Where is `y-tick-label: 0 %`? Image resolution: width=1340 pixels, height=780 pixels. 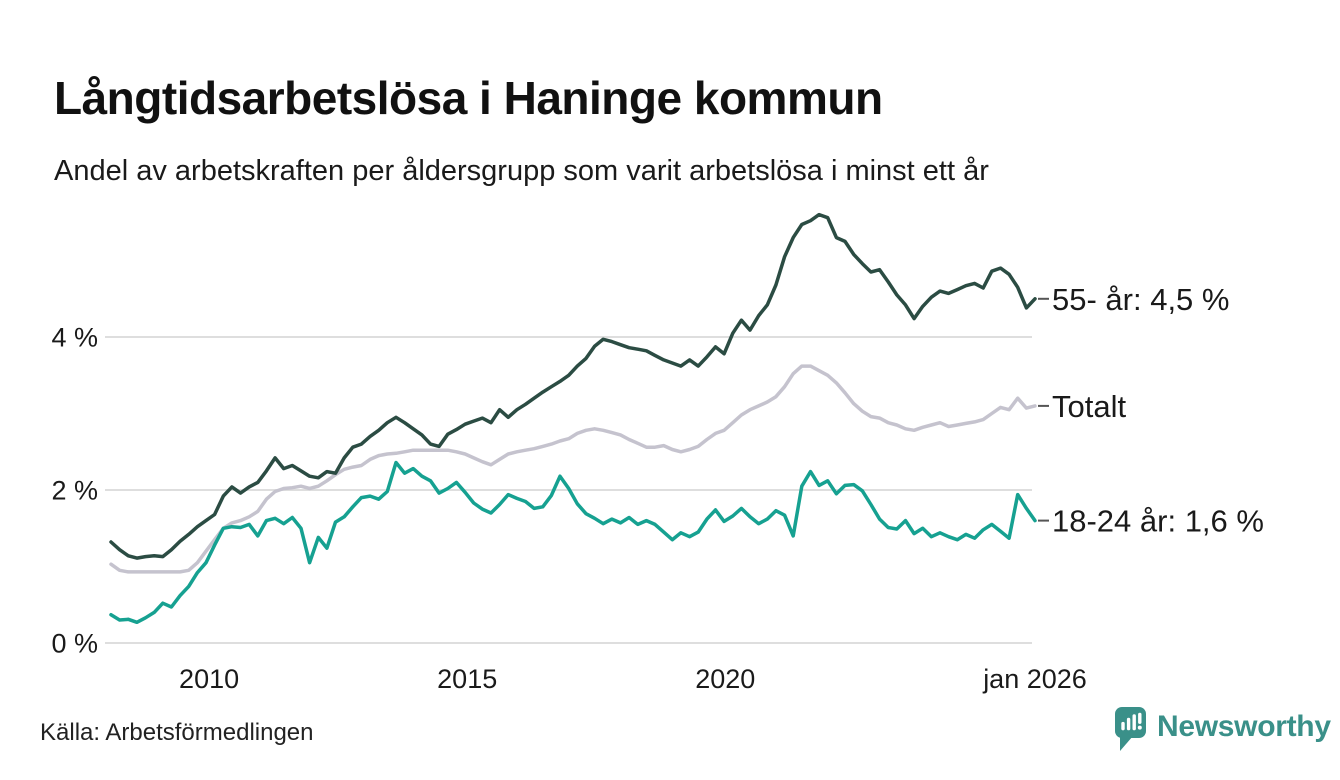 y-tick-label: 0 % is located at coordinates (74, 644).